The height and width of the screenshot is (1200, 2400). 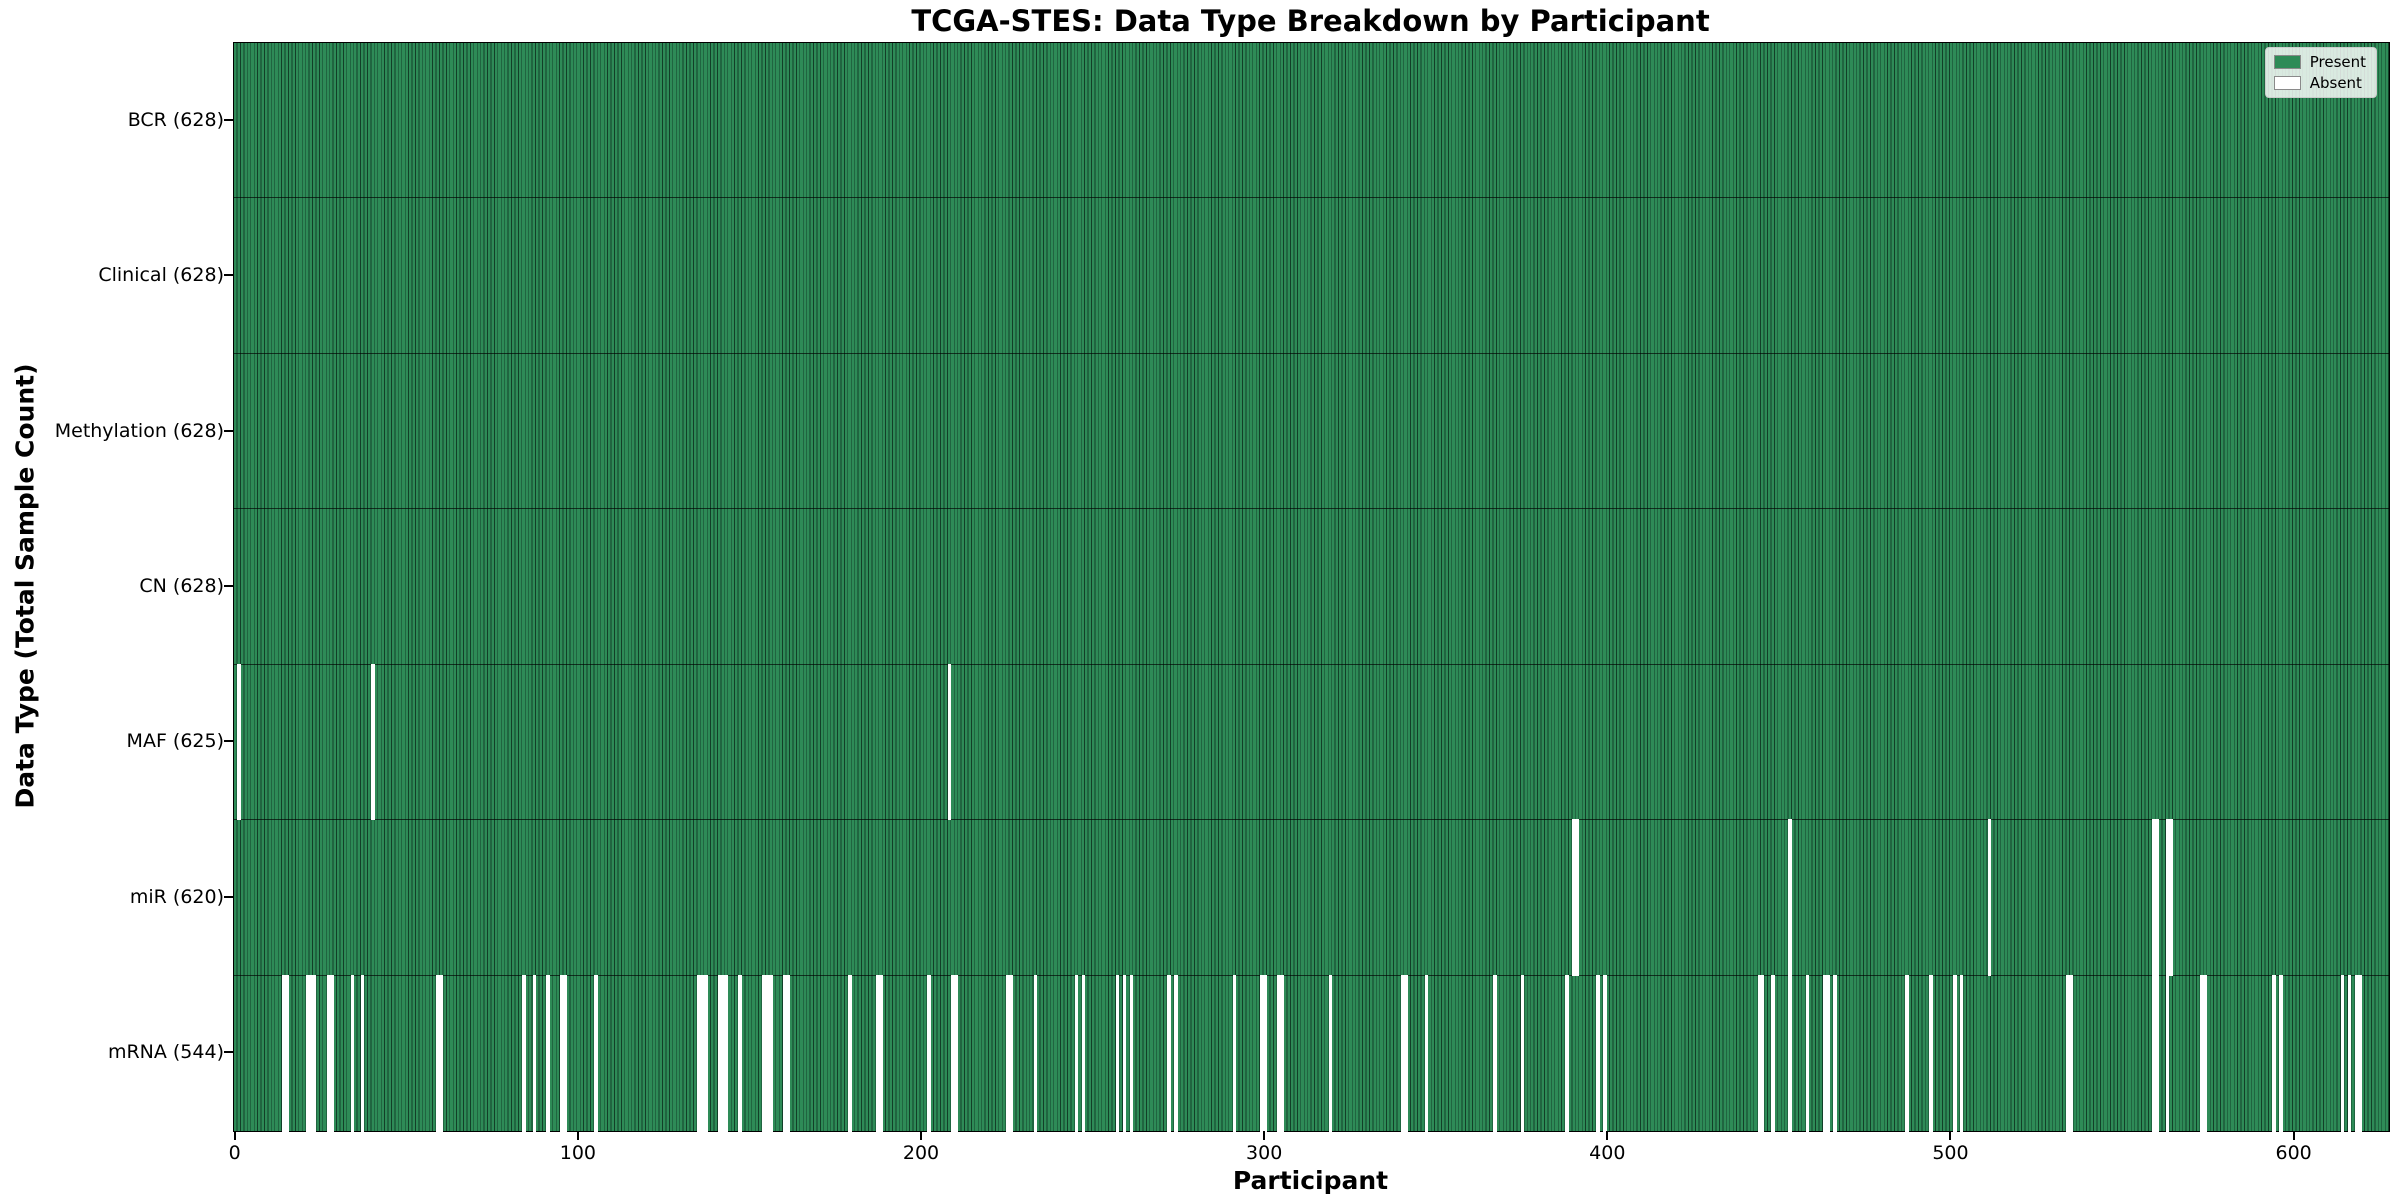 I want to click on y-tick-label: BCR (628), so click(x=175, y=119).